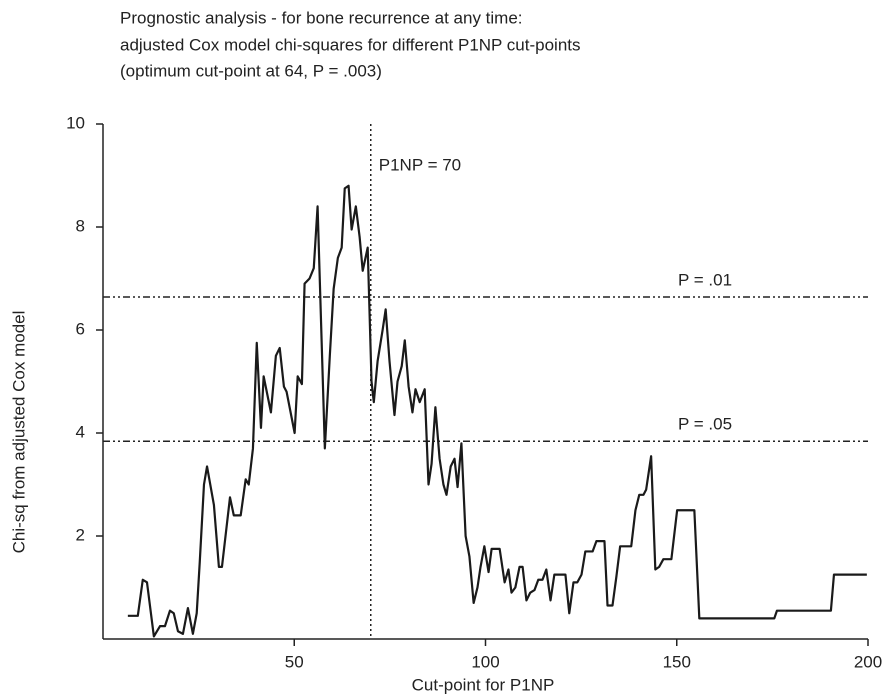  Describe the element at coordinates (80, 534) in the screenshot. I see `y-tick-label: 2` at that location.